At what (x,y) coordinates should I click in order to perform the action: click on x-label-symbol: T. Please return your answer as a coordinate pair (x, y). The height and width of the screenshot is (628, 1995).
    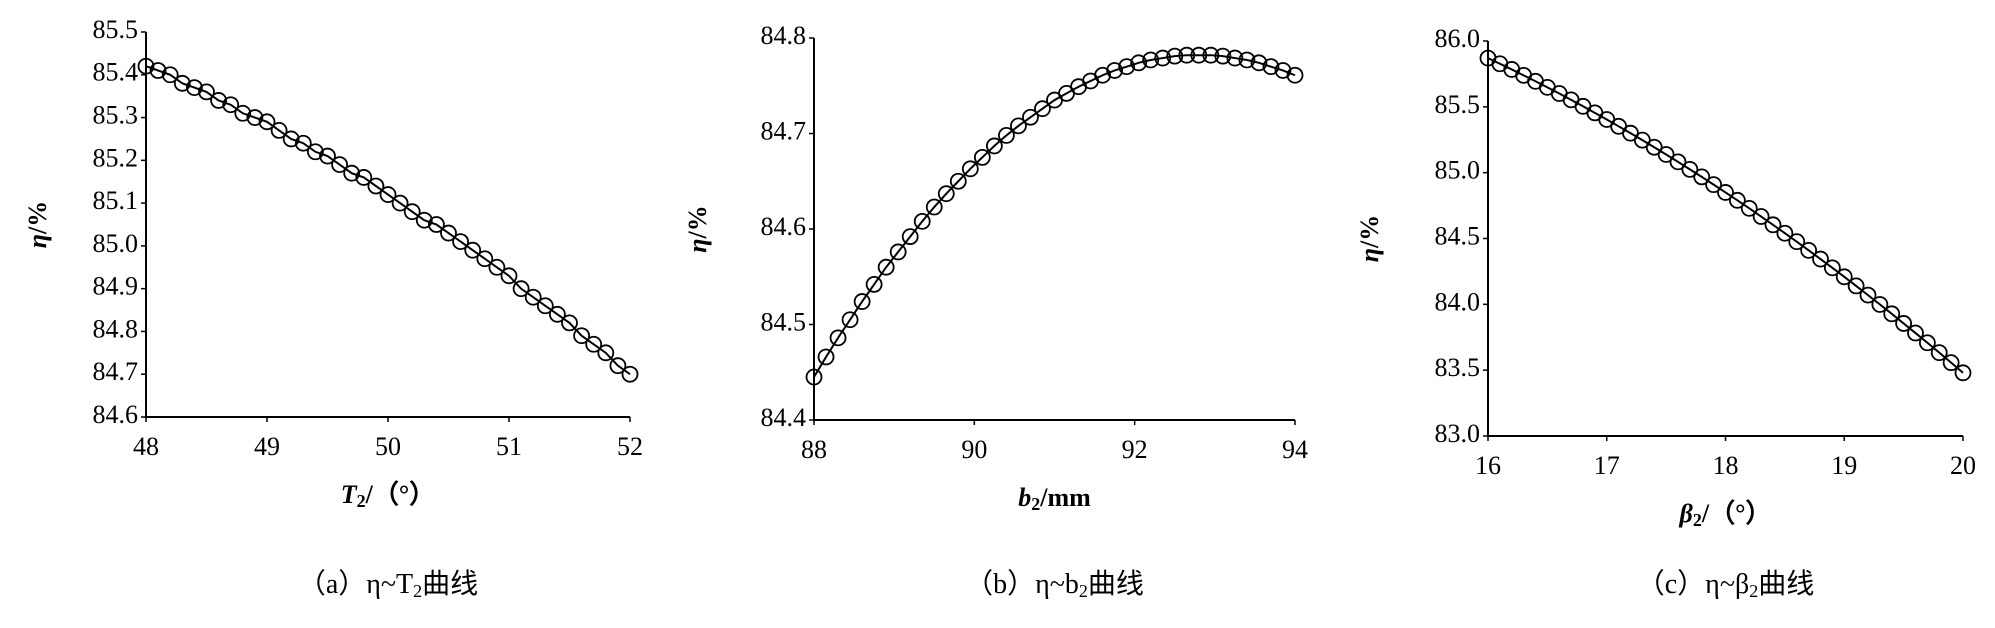
    Looking at the image, I should click on (349, 494).